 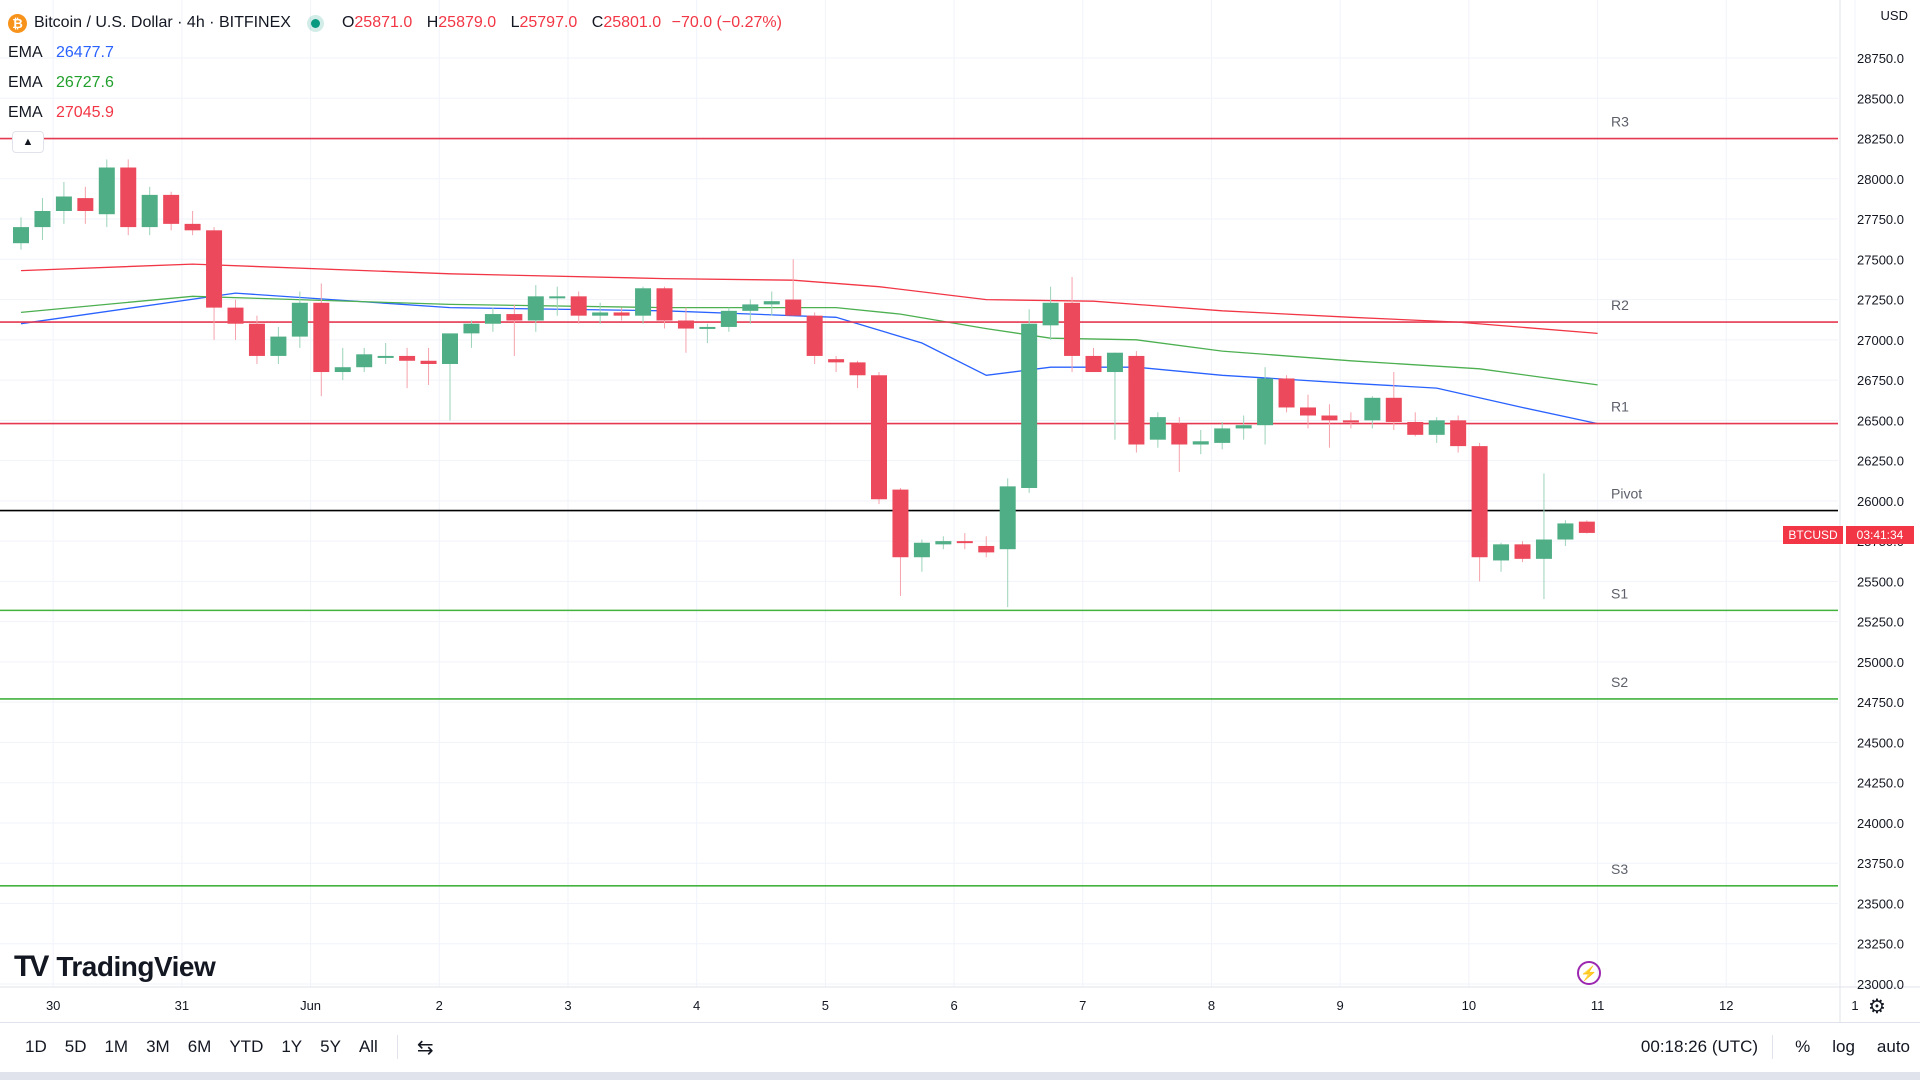 I want to click on price-tag-symbol: BTCUSD, so click(x=1813, y=535).